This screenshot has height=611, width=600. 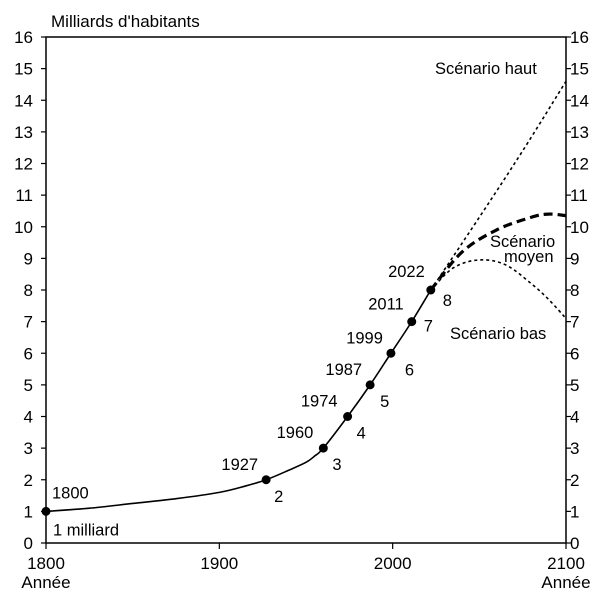 I want to click on y-tick-label-left: 11, so click(x=24, y=195).